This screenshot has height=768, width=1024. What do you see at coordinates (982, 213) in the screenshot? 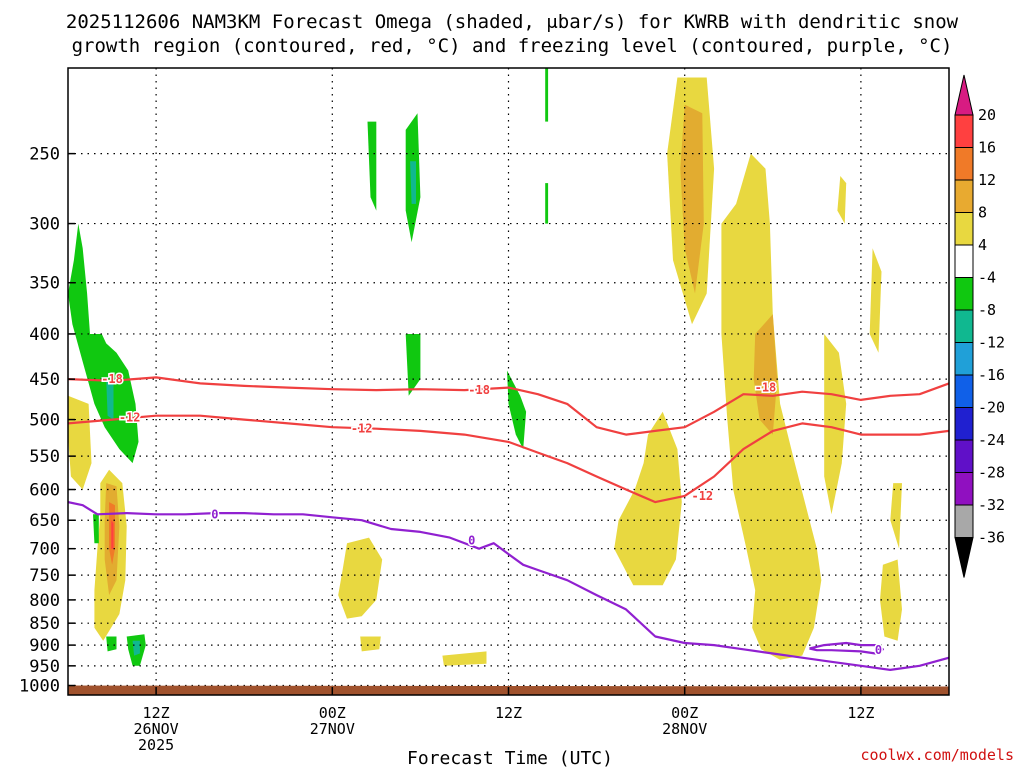
I see `colorbar-label-3: 8` at bounding box center [982, 213].